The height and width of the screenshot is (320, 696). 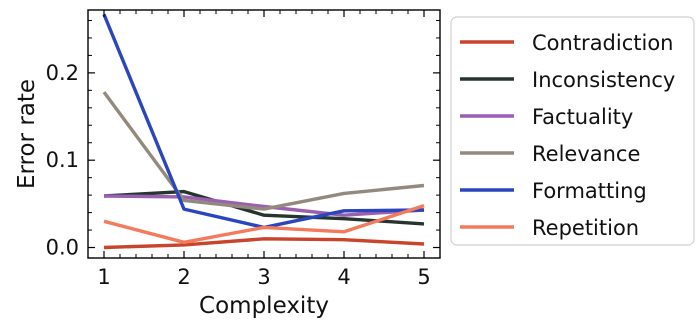 I want to click on series-line-repetition, so click(x=264, y=224).